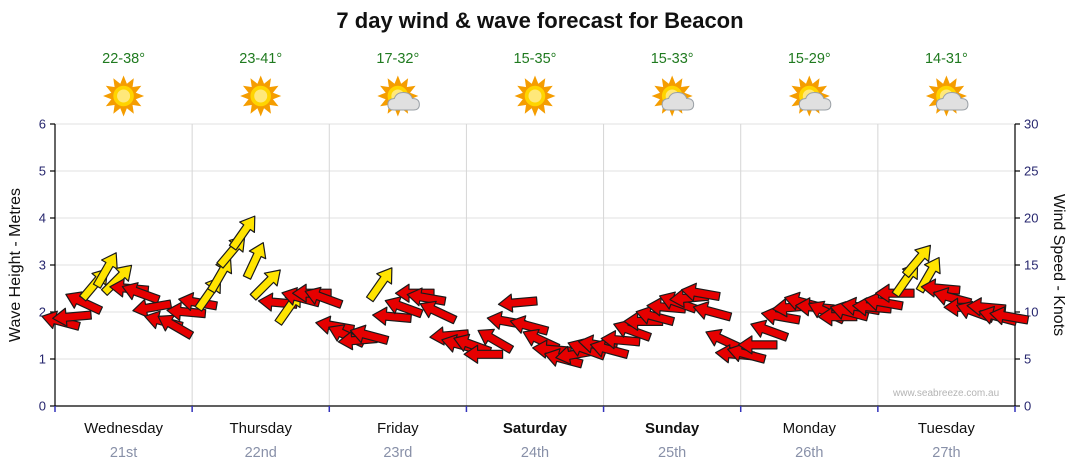  I want to click on bottom-axis-ticks, so click(535, 409).